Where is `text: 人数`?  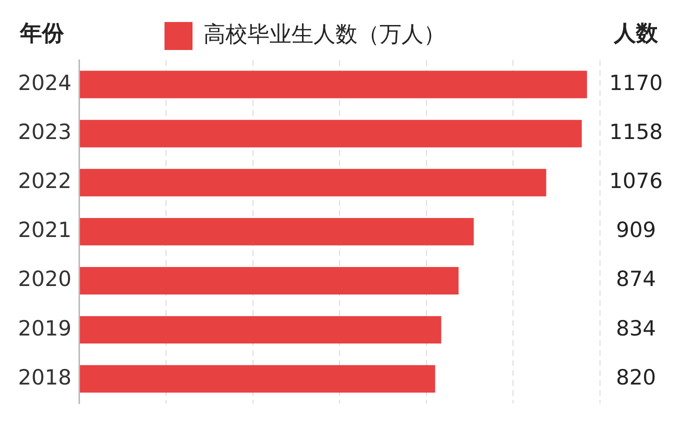 text: 人数 is located at coordinates (636, 34).